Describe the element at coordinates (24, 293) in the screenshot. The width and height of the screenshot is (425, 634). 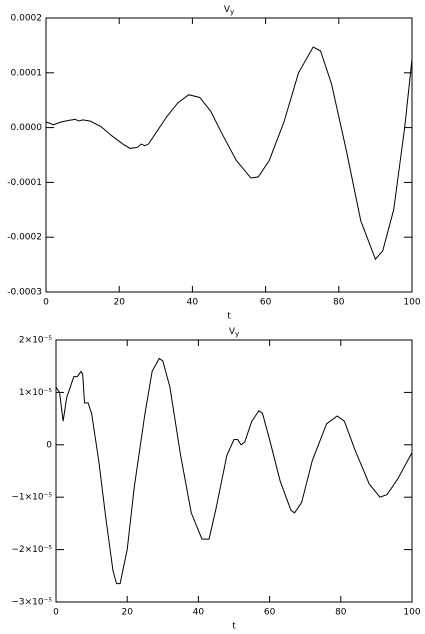
I see `y-tick-label: -0.0003` at that location.